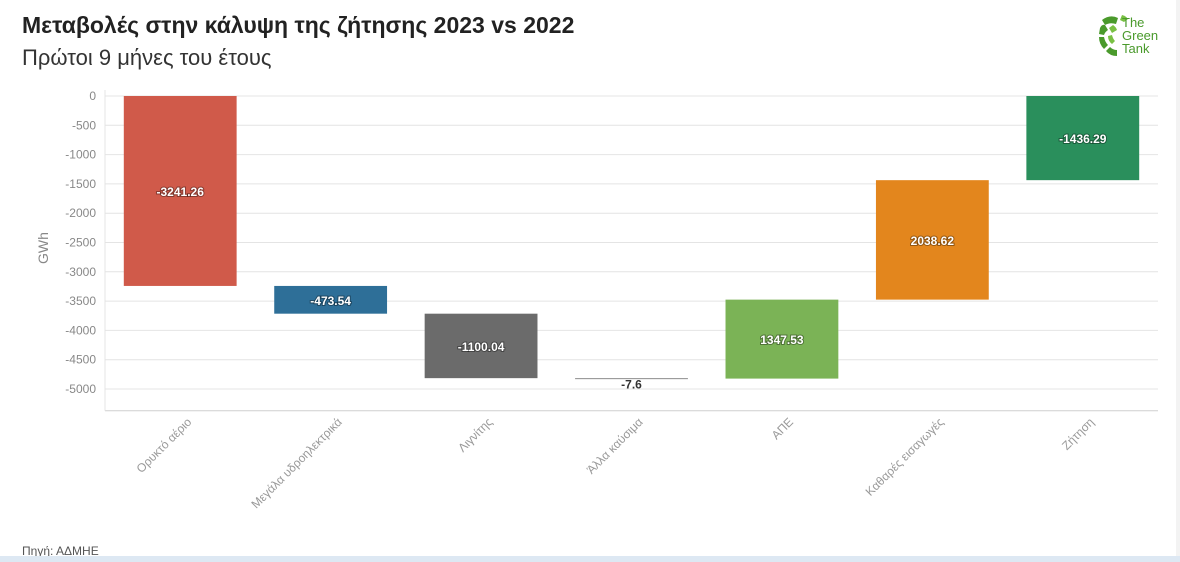 This screenshot has width=1180, height=562. Describe the element at coordinates (80, 155) in the screenshot. I see `y-tick-label: -1000` at that location.